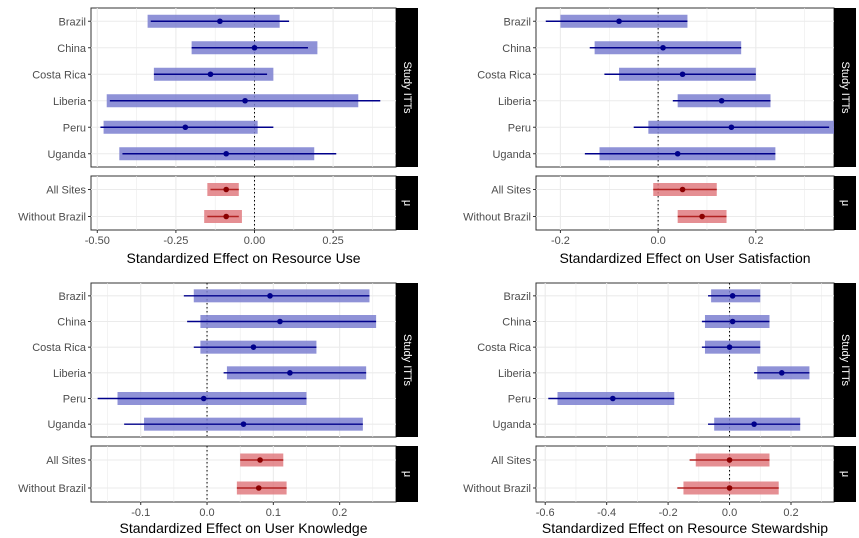 The width and height of the screenshot is (859, 538). What do you see at coordinates (504, 75) in the screenshot?
I see `y-tick-label: Costa Rica` at bounding box center [504, 75].